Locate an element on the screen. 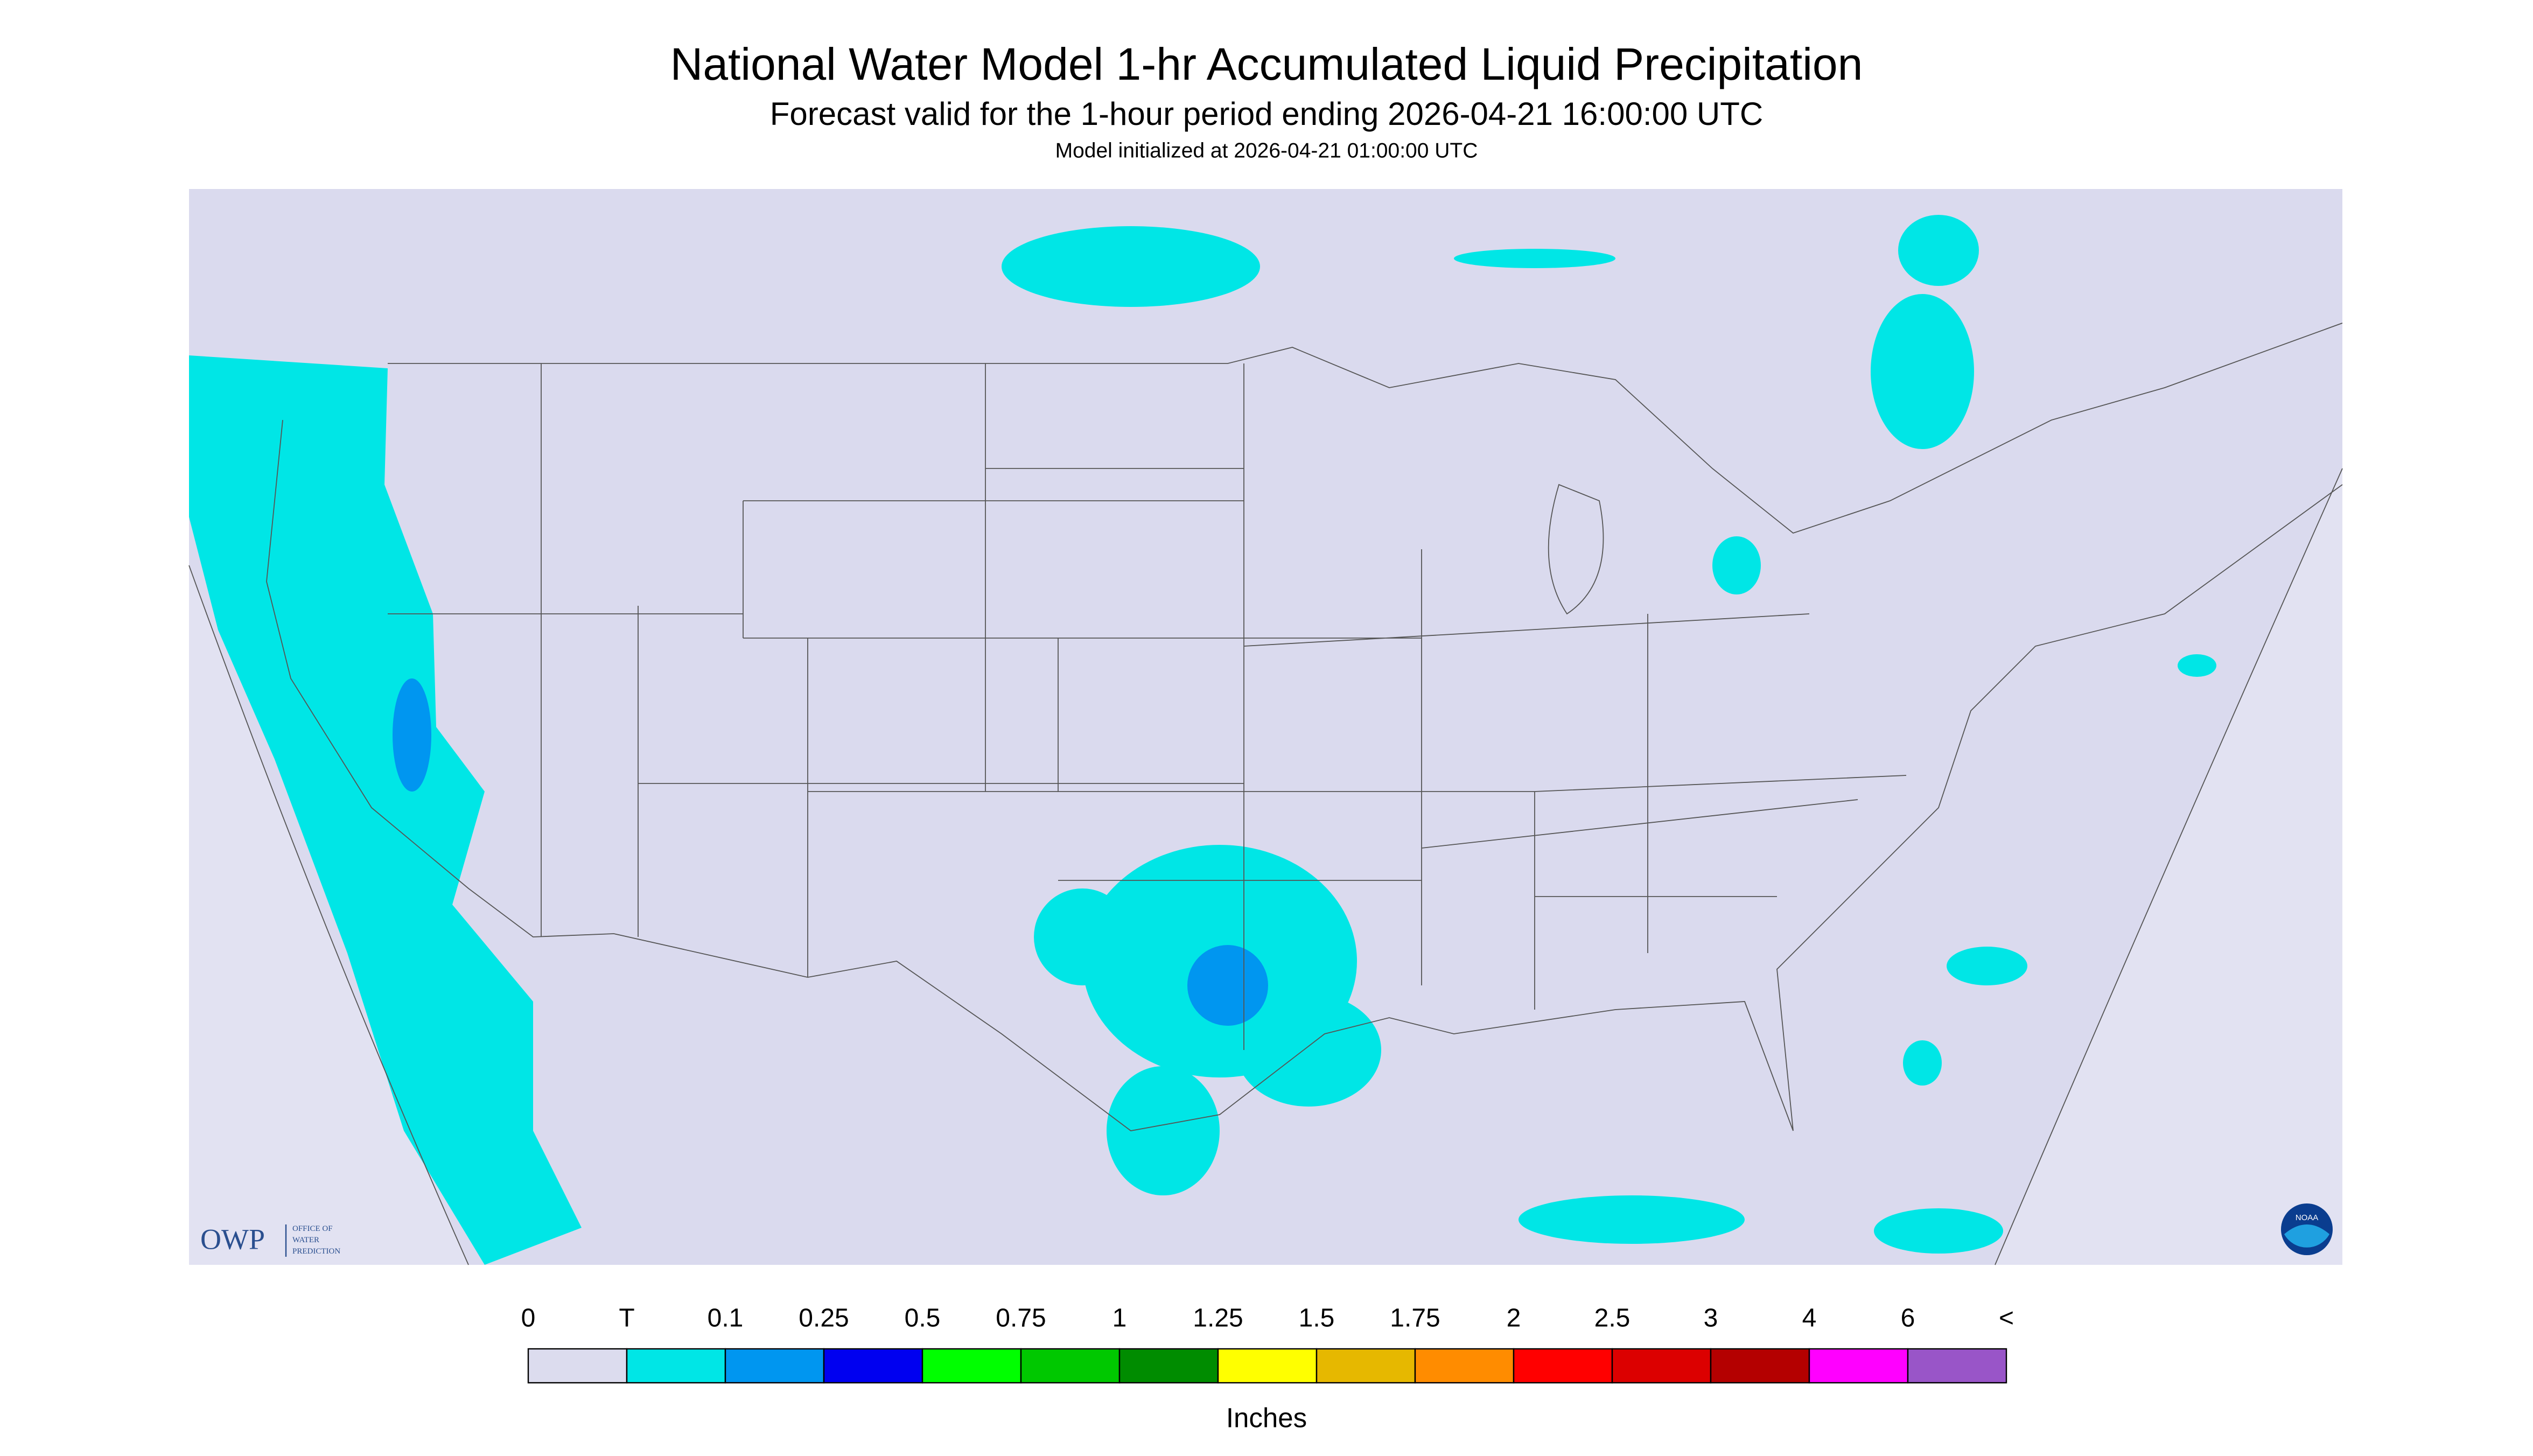 This screenshot has width=2533, height=1456. legend-label: < is located at coordinates (2006, 1318).